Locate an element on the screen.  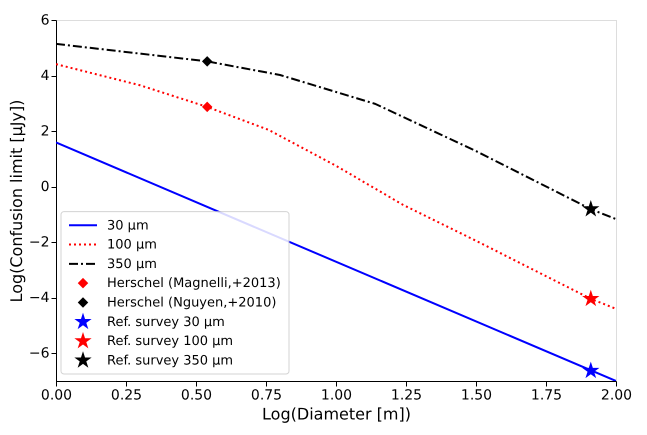
legend-label: Ref. survey 350 μm is located at coordinates (170, 360).